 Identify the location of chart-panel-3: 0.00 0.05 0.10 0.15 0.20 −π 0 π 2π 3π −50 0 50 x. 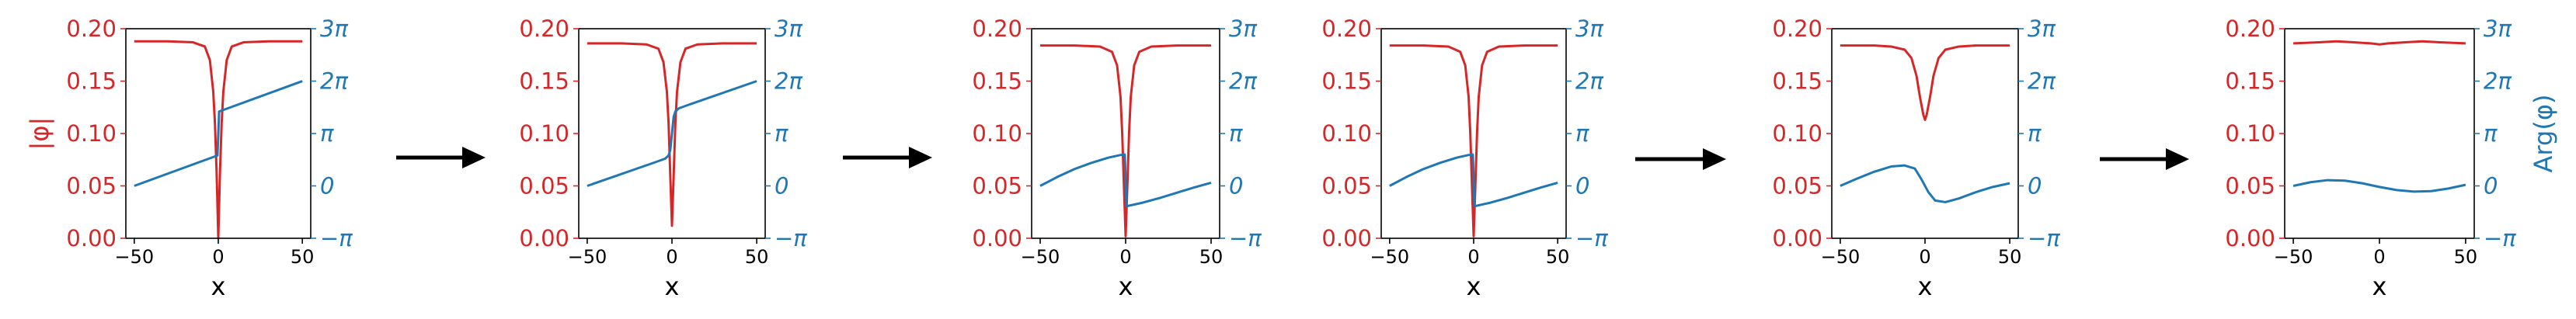
(1117, 158).